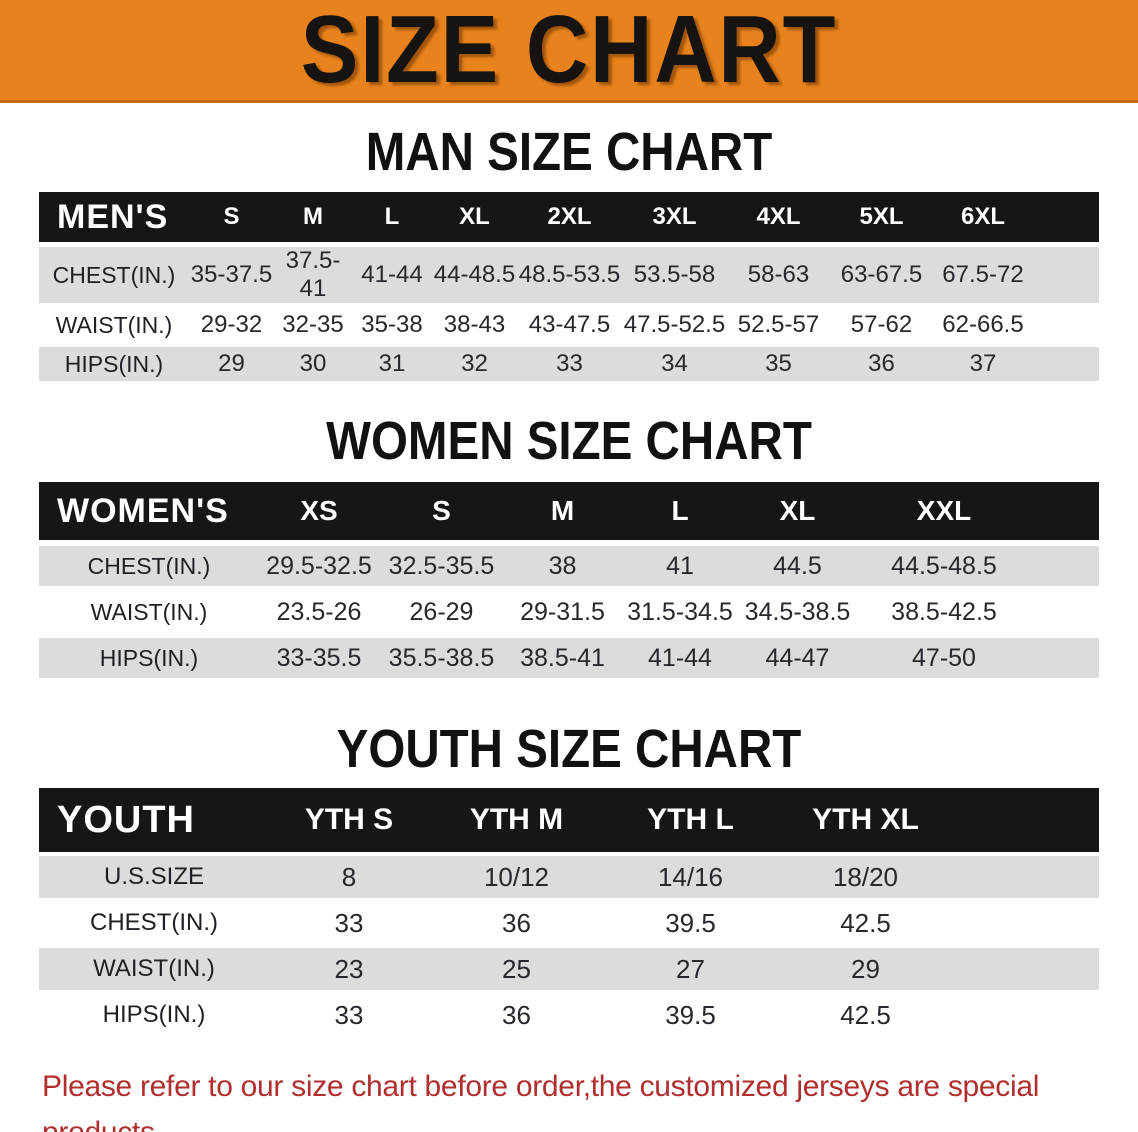 Image resolution: width=1138 pixels, height=1132 pixels. Describe the element at coordinates (983, 275) in the screenshot. I see `size-value-cell: 67.5-72` at that location.